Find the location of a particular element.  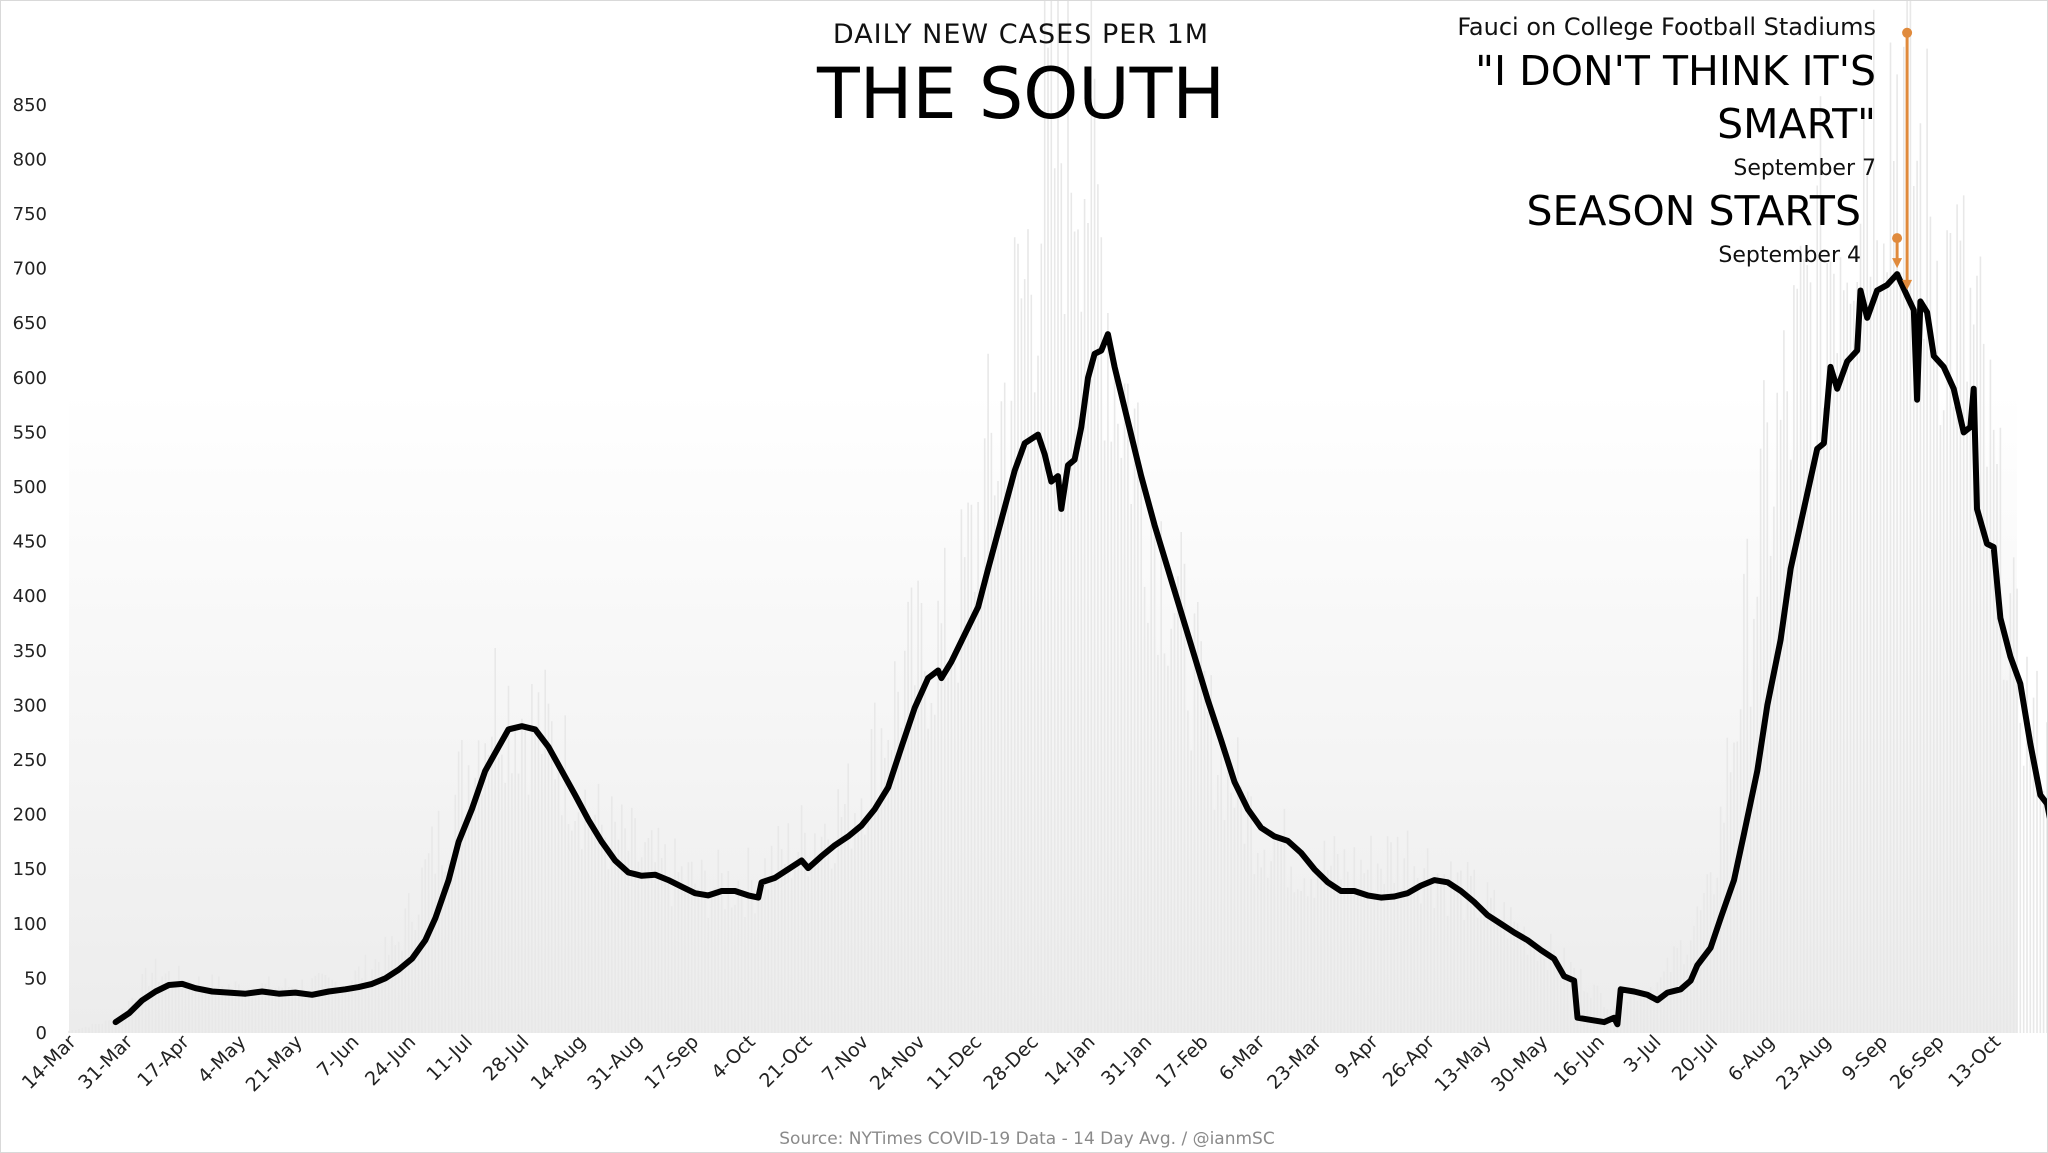

annotation-season-starts-date: September 4 is located at coordinates (1789, 255).